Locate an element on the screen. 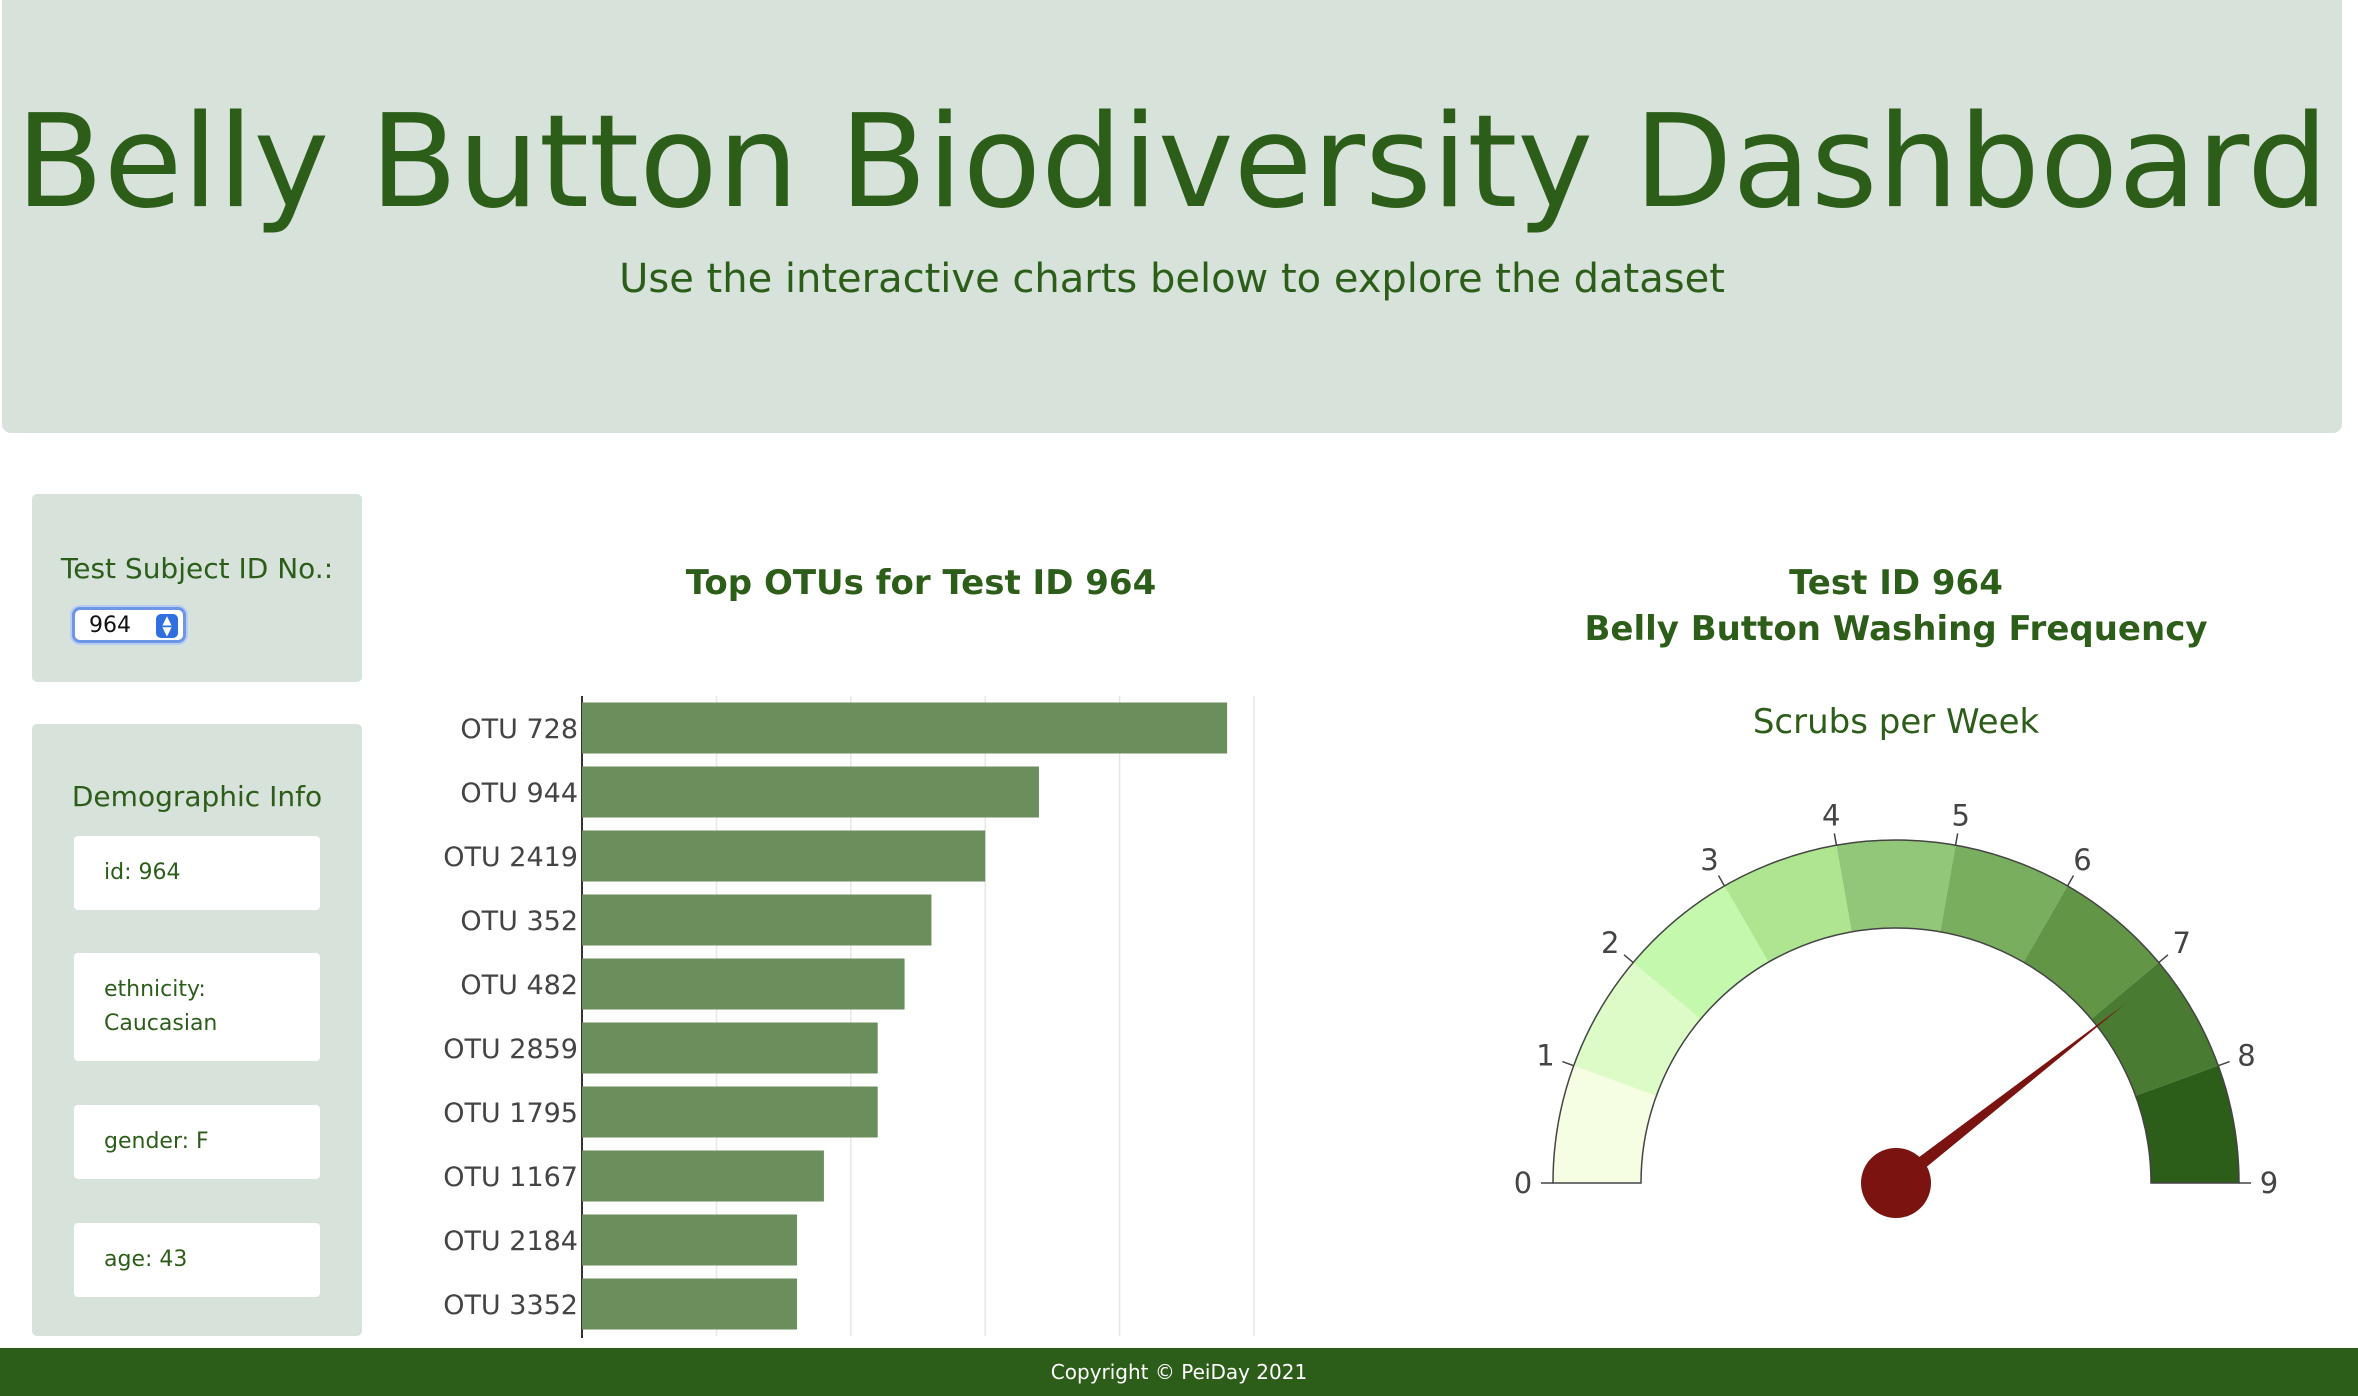  demographic-title: Demographic Info is located at coordinates (197, 796).